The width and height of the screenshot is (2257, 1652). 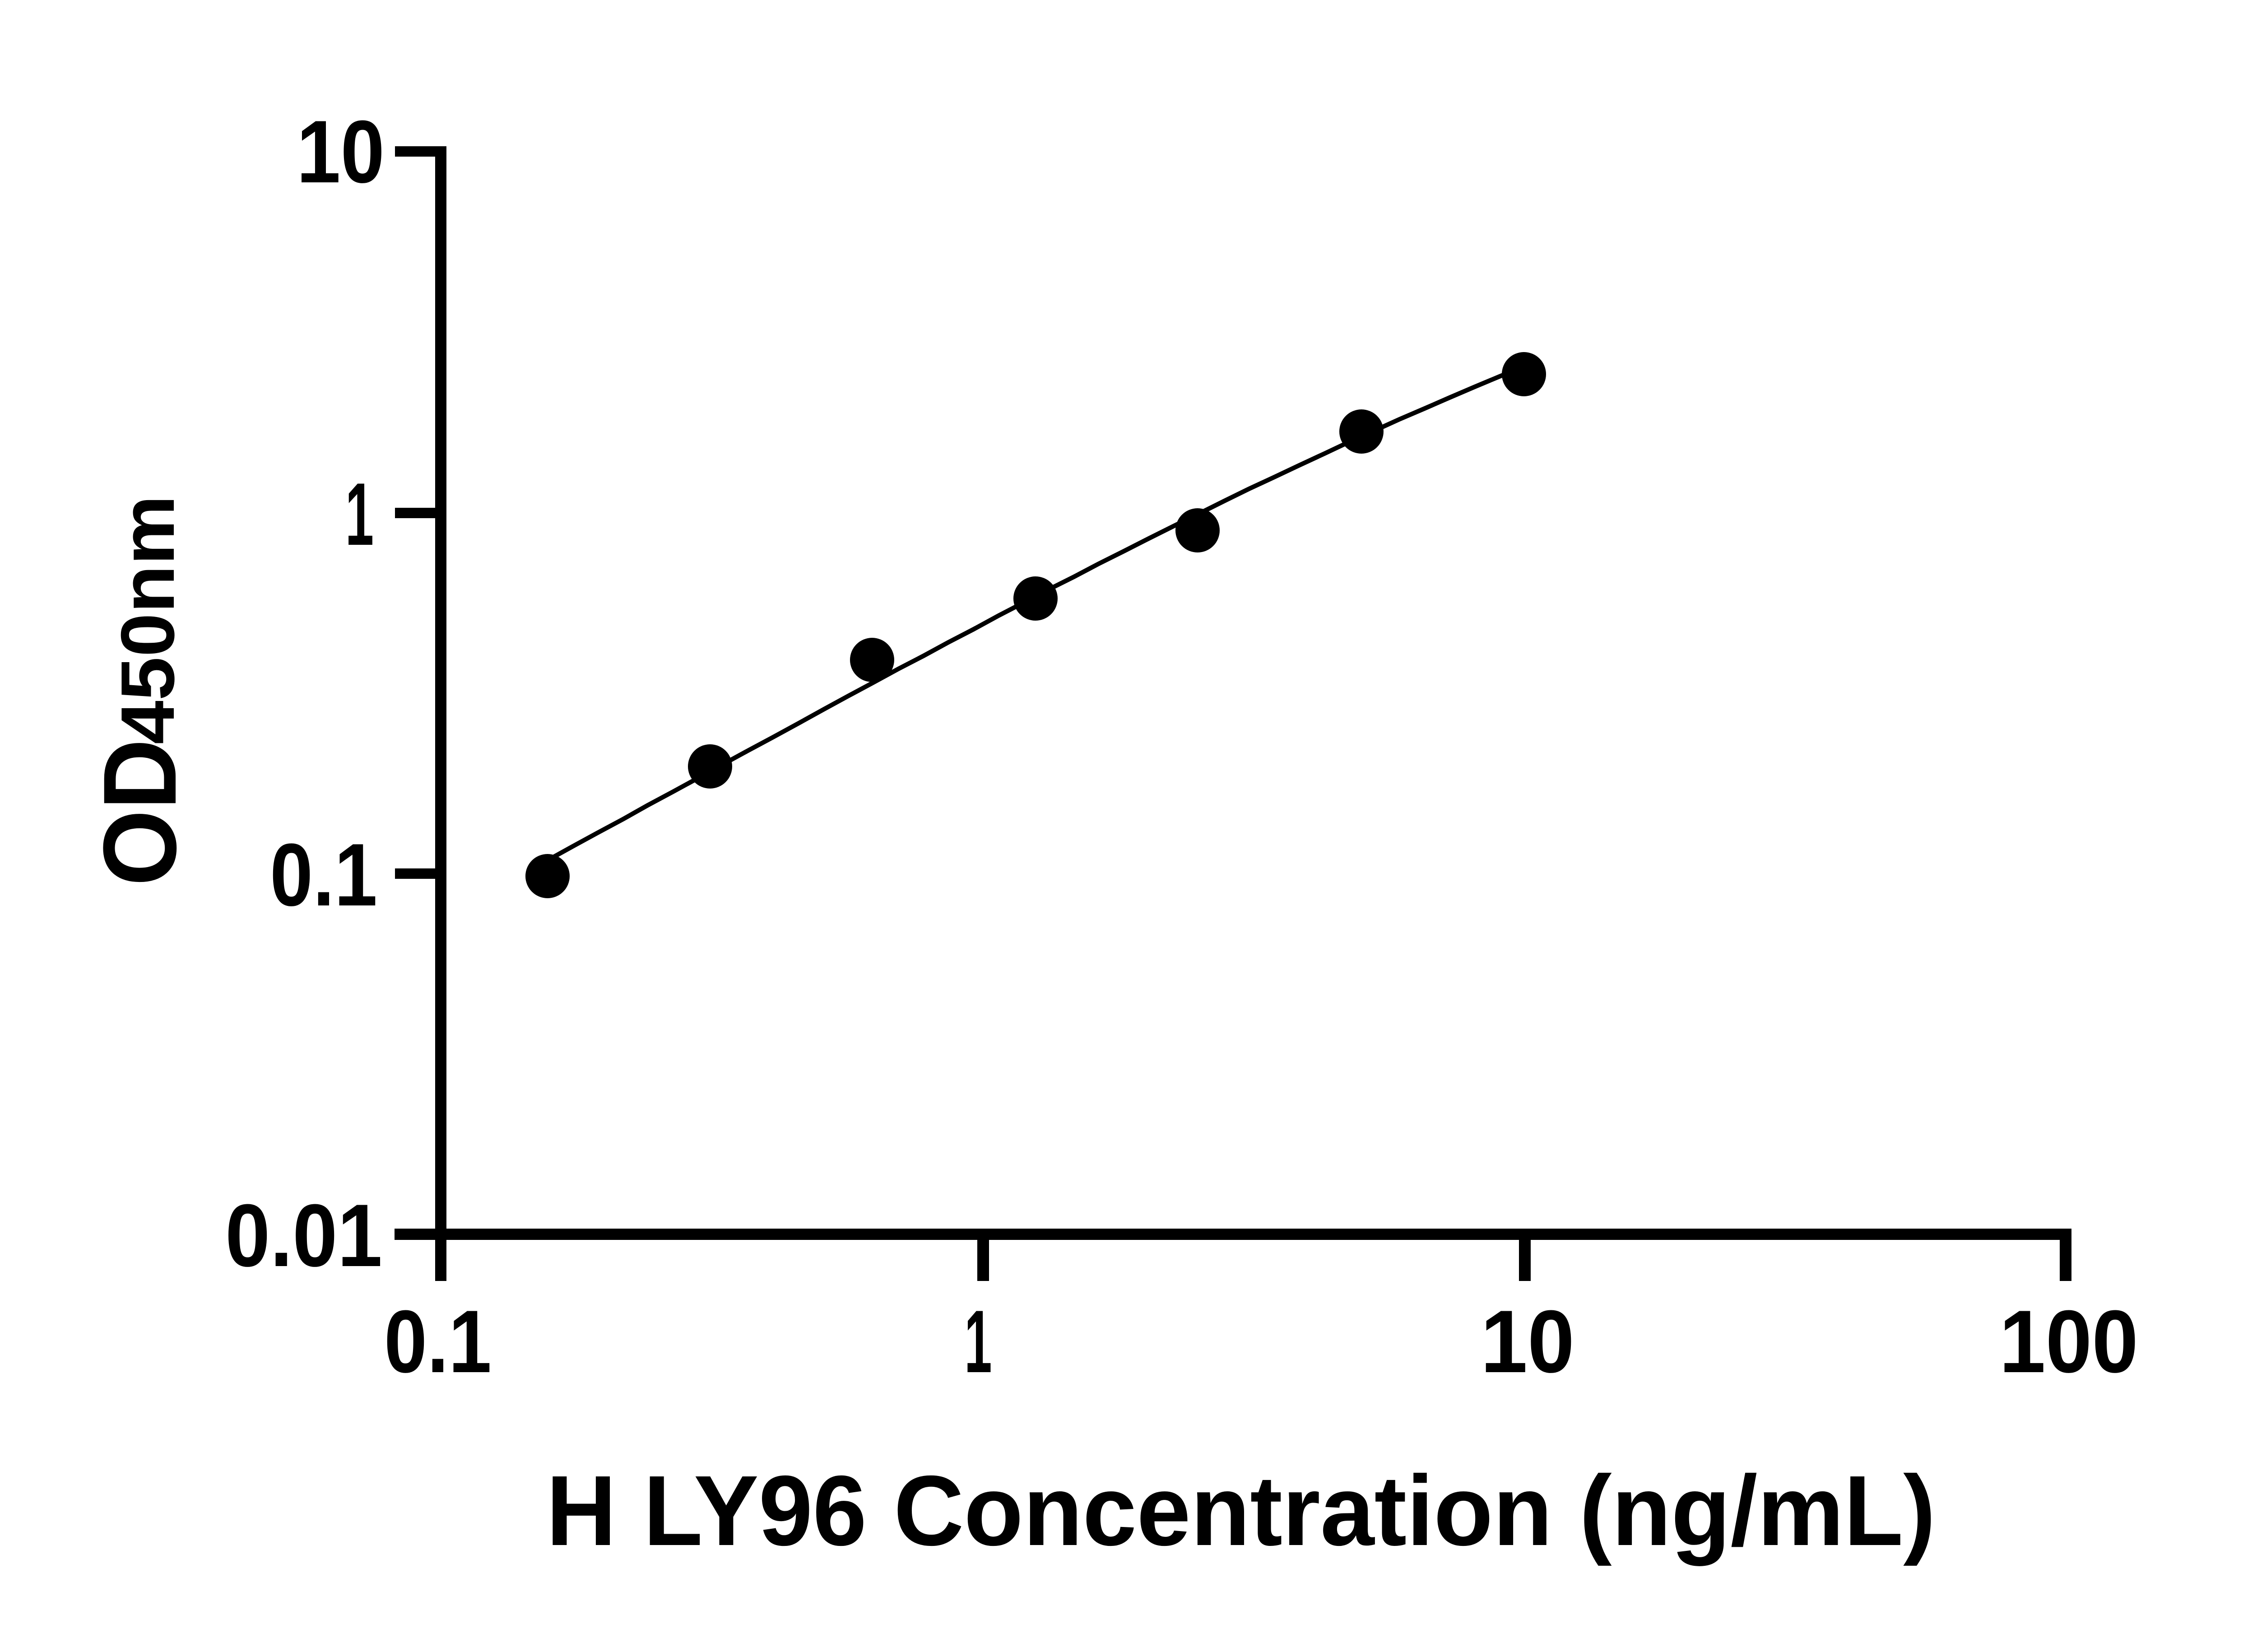 What do you see at coordinates (304, 1235) in the screenshot?
I see `svg-text: 0.01` at bounding box center [304, 1235].